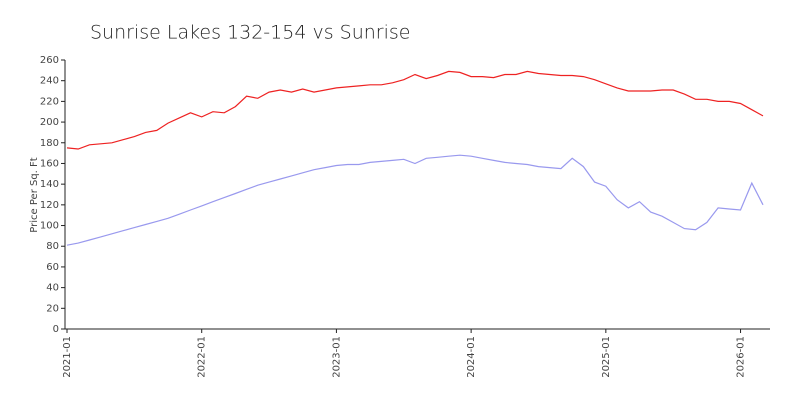  What do you see at coordinates (741, 357) in the screenshot?
I see `x-tick-label: 2026-01` at bounding box center [741, 357].